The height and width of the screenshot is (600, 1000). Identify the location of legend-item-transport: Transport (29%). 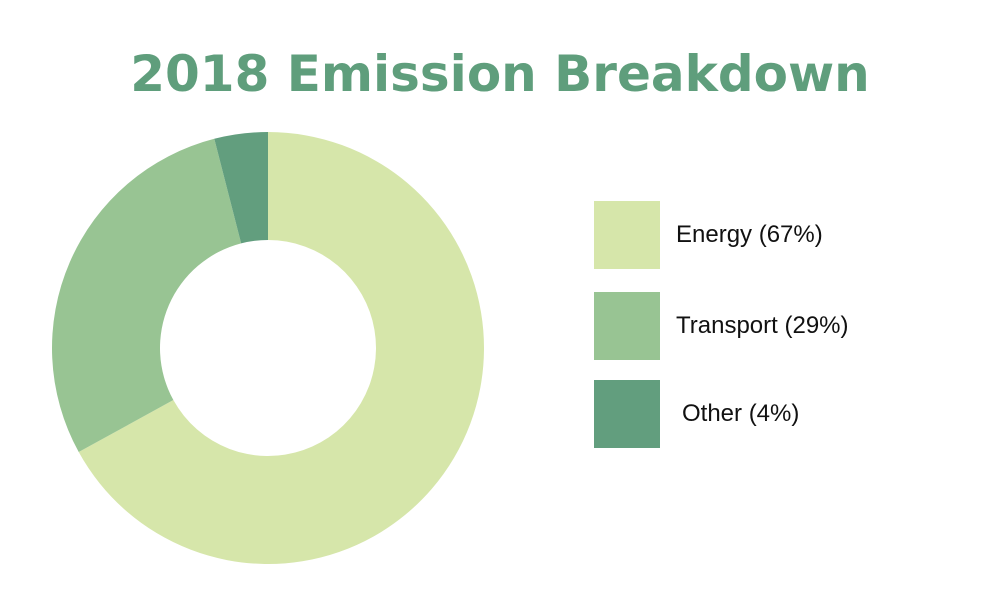
(784, 326).